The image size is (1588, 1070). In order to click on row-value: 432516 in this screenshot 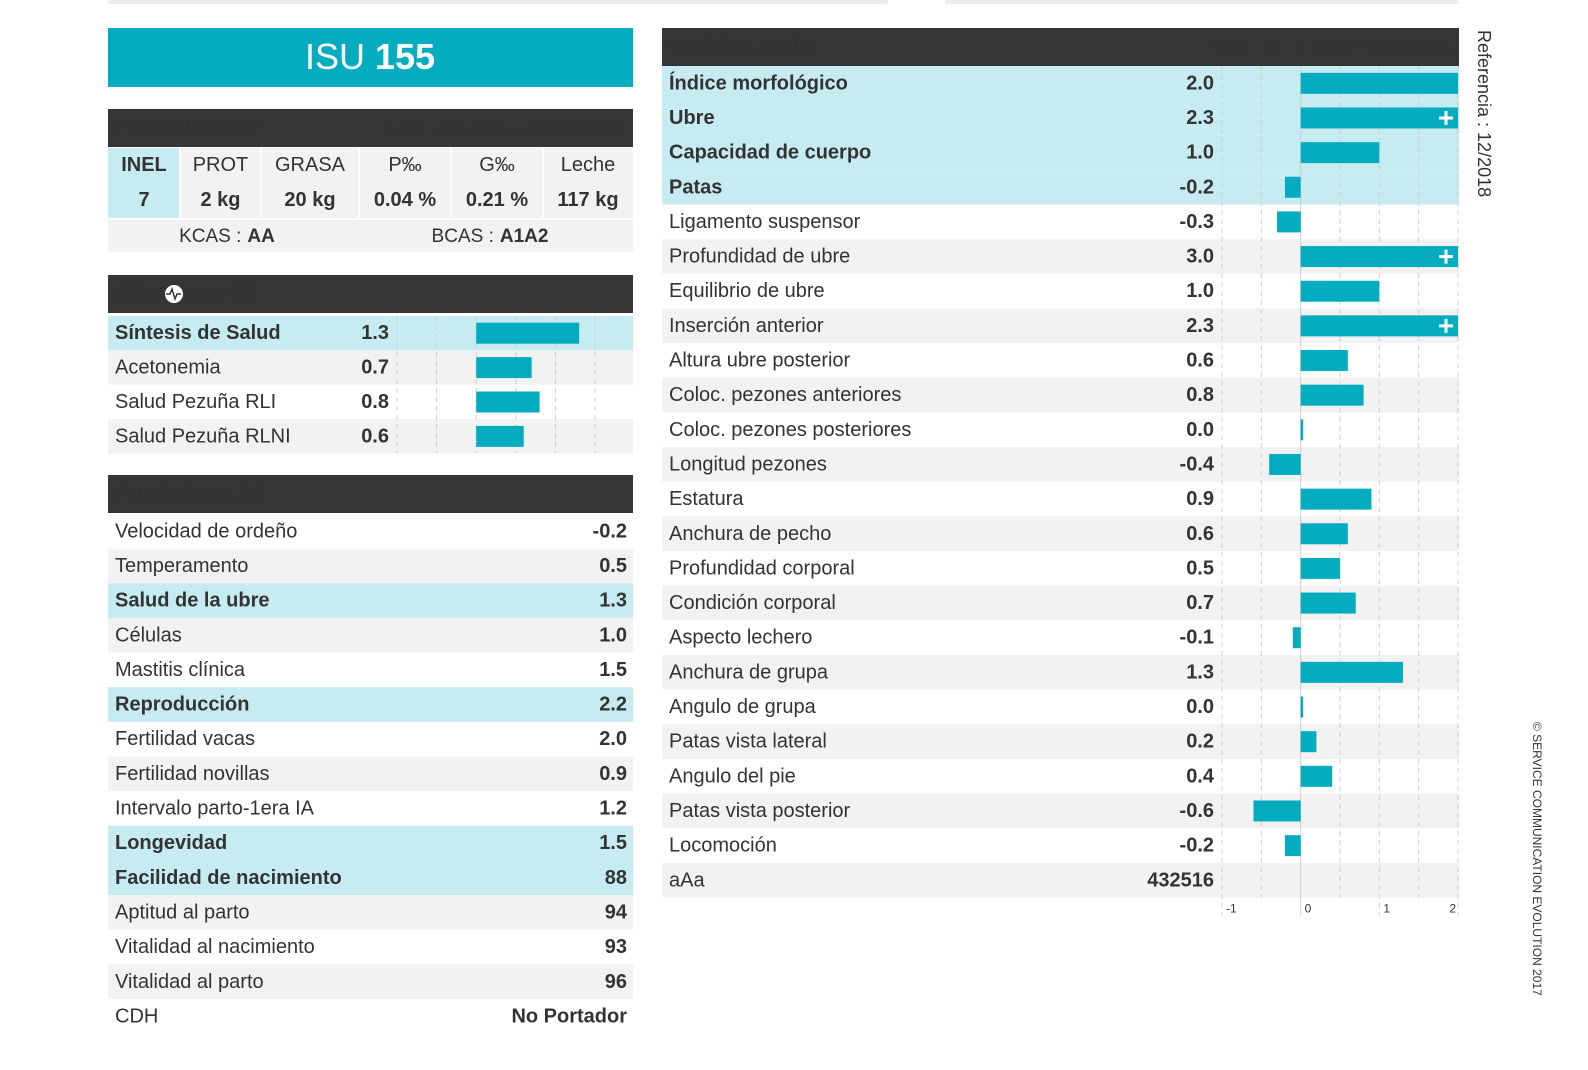, I will do `click(1180, 880)`.